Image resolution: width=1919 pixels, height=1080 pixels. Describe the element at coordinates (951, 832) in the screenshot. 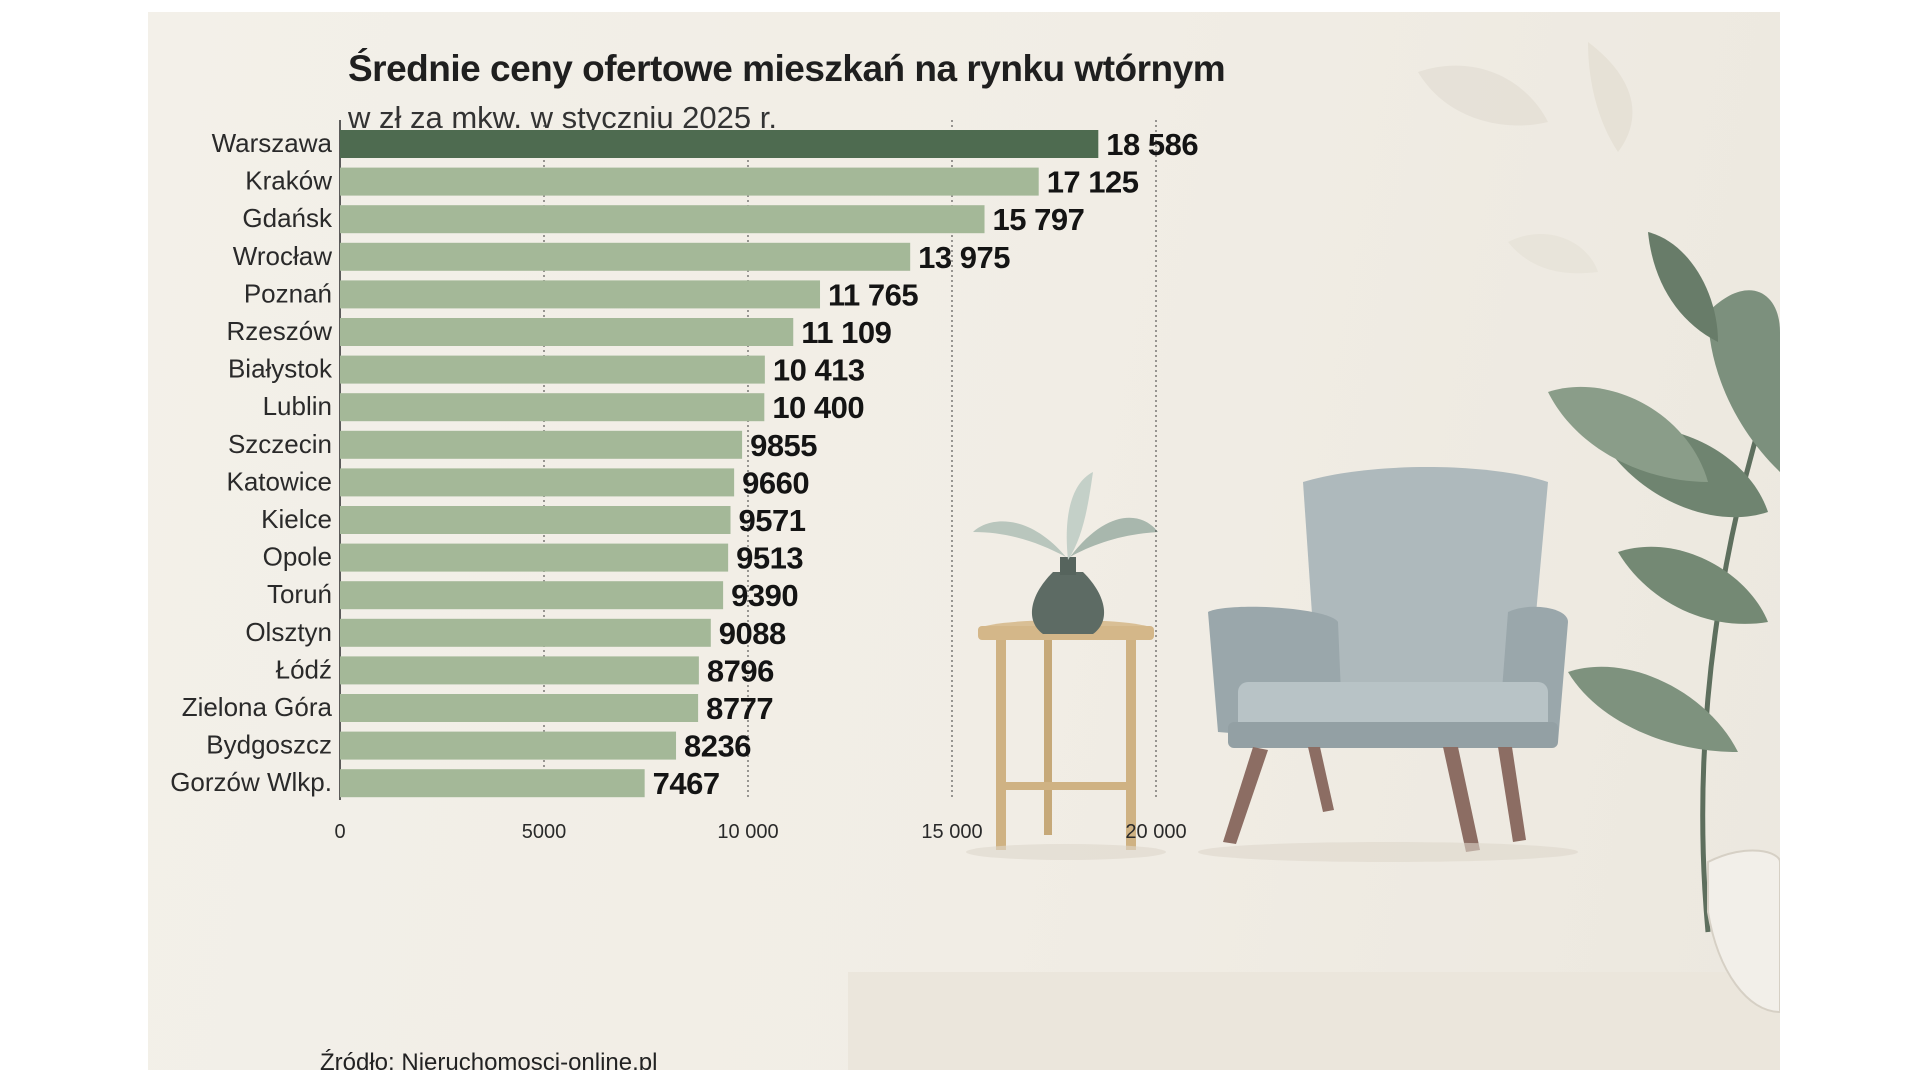

I see `x-tick-label: 15 000` at that location.